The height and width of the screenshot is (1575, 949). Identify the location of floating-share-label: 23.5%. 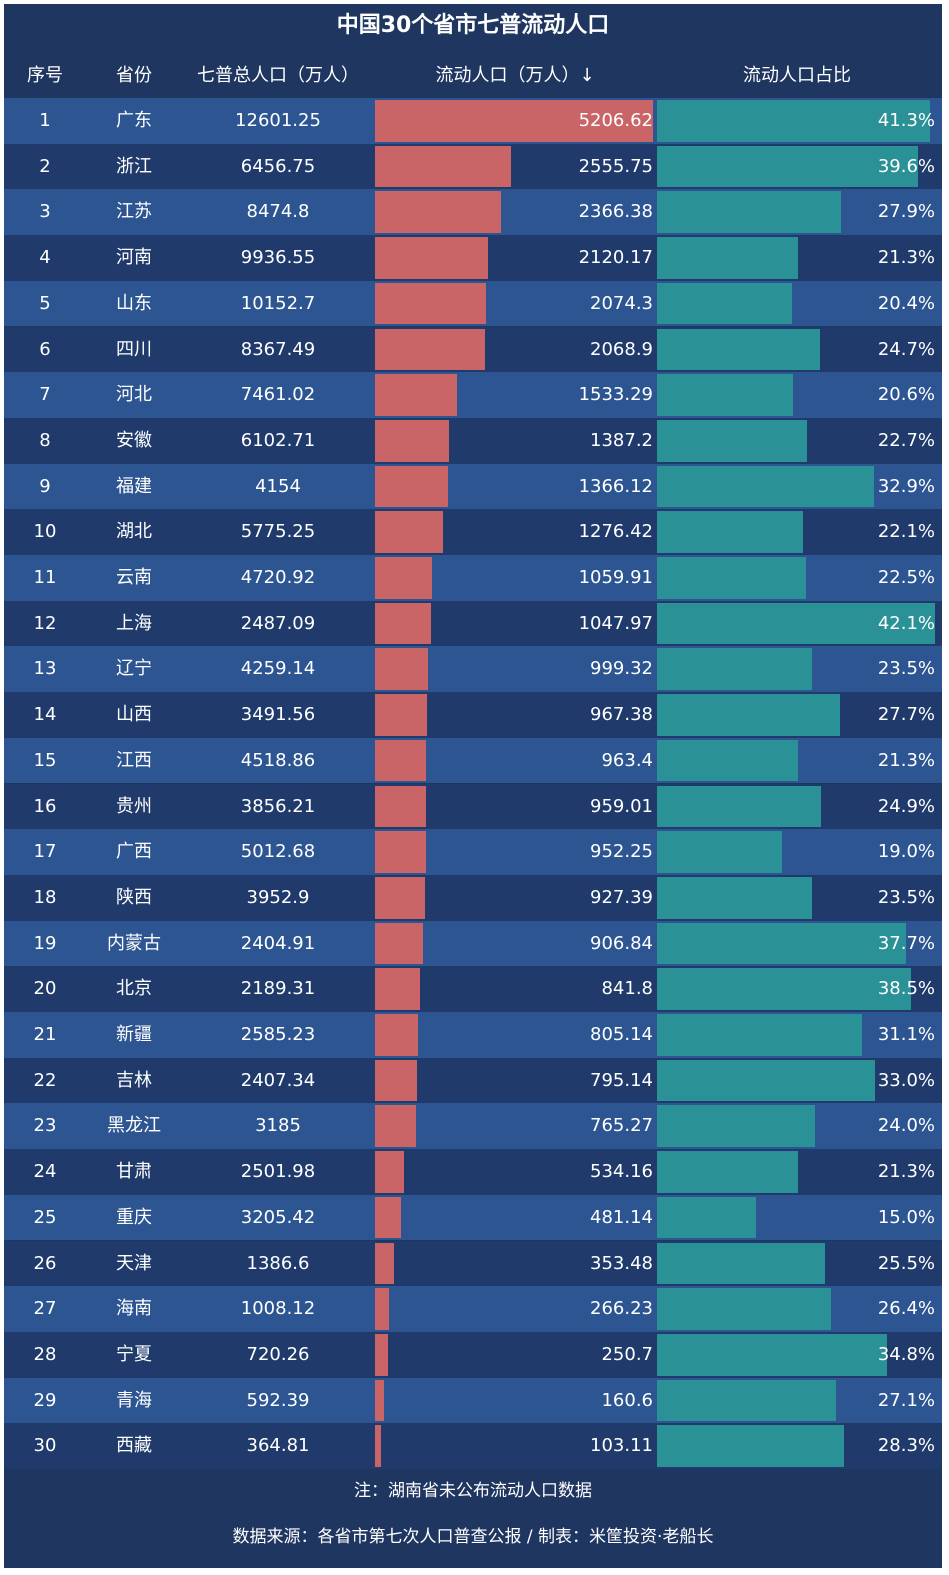
(906, 897).